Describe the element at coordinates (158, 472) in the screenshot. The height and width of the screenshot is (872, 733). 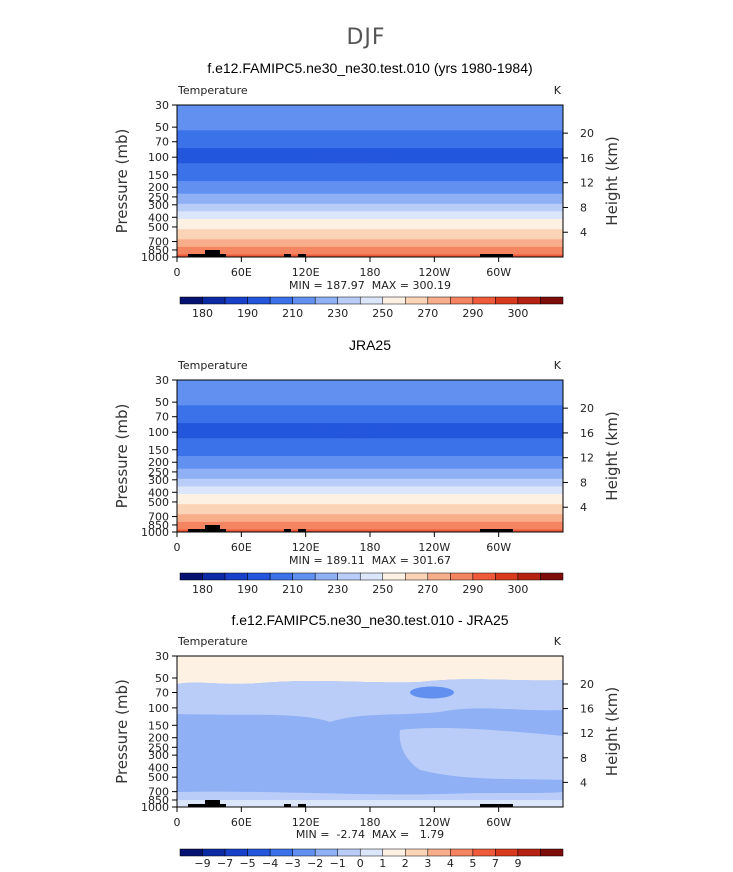
I see `y-tick-label: 250` at that location.